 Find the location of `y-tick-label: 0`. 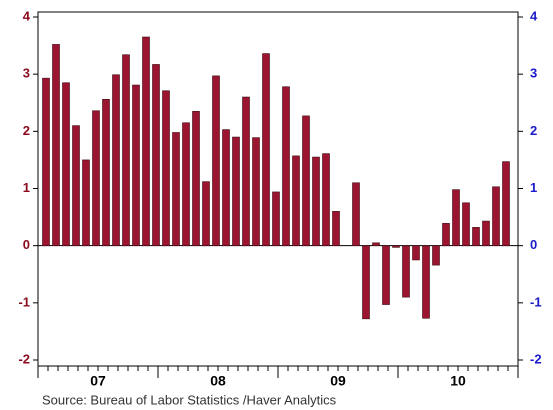

y-tick-label: 0 is located at coordinates (26, 244).